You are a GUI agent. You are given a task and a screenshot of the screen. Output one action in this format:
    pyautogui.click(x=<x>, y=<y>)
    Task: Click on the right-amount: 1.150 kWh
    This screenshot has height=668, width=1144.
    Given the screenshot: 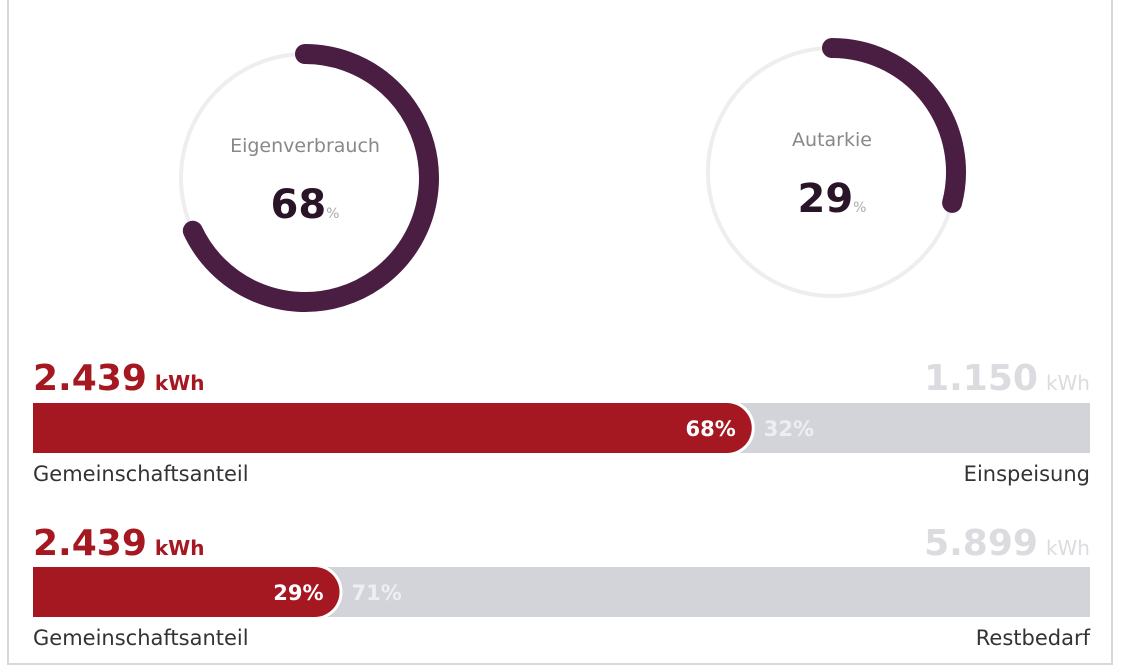 What is the action you would take?
    pyautogui.click(x=1007, y=378)
    